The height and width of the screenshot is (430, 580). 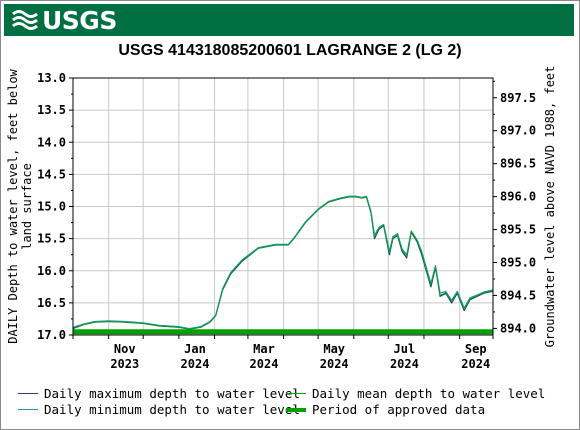 I want to click on x-tick-label-month: Jul, so click(x=405, y=349).